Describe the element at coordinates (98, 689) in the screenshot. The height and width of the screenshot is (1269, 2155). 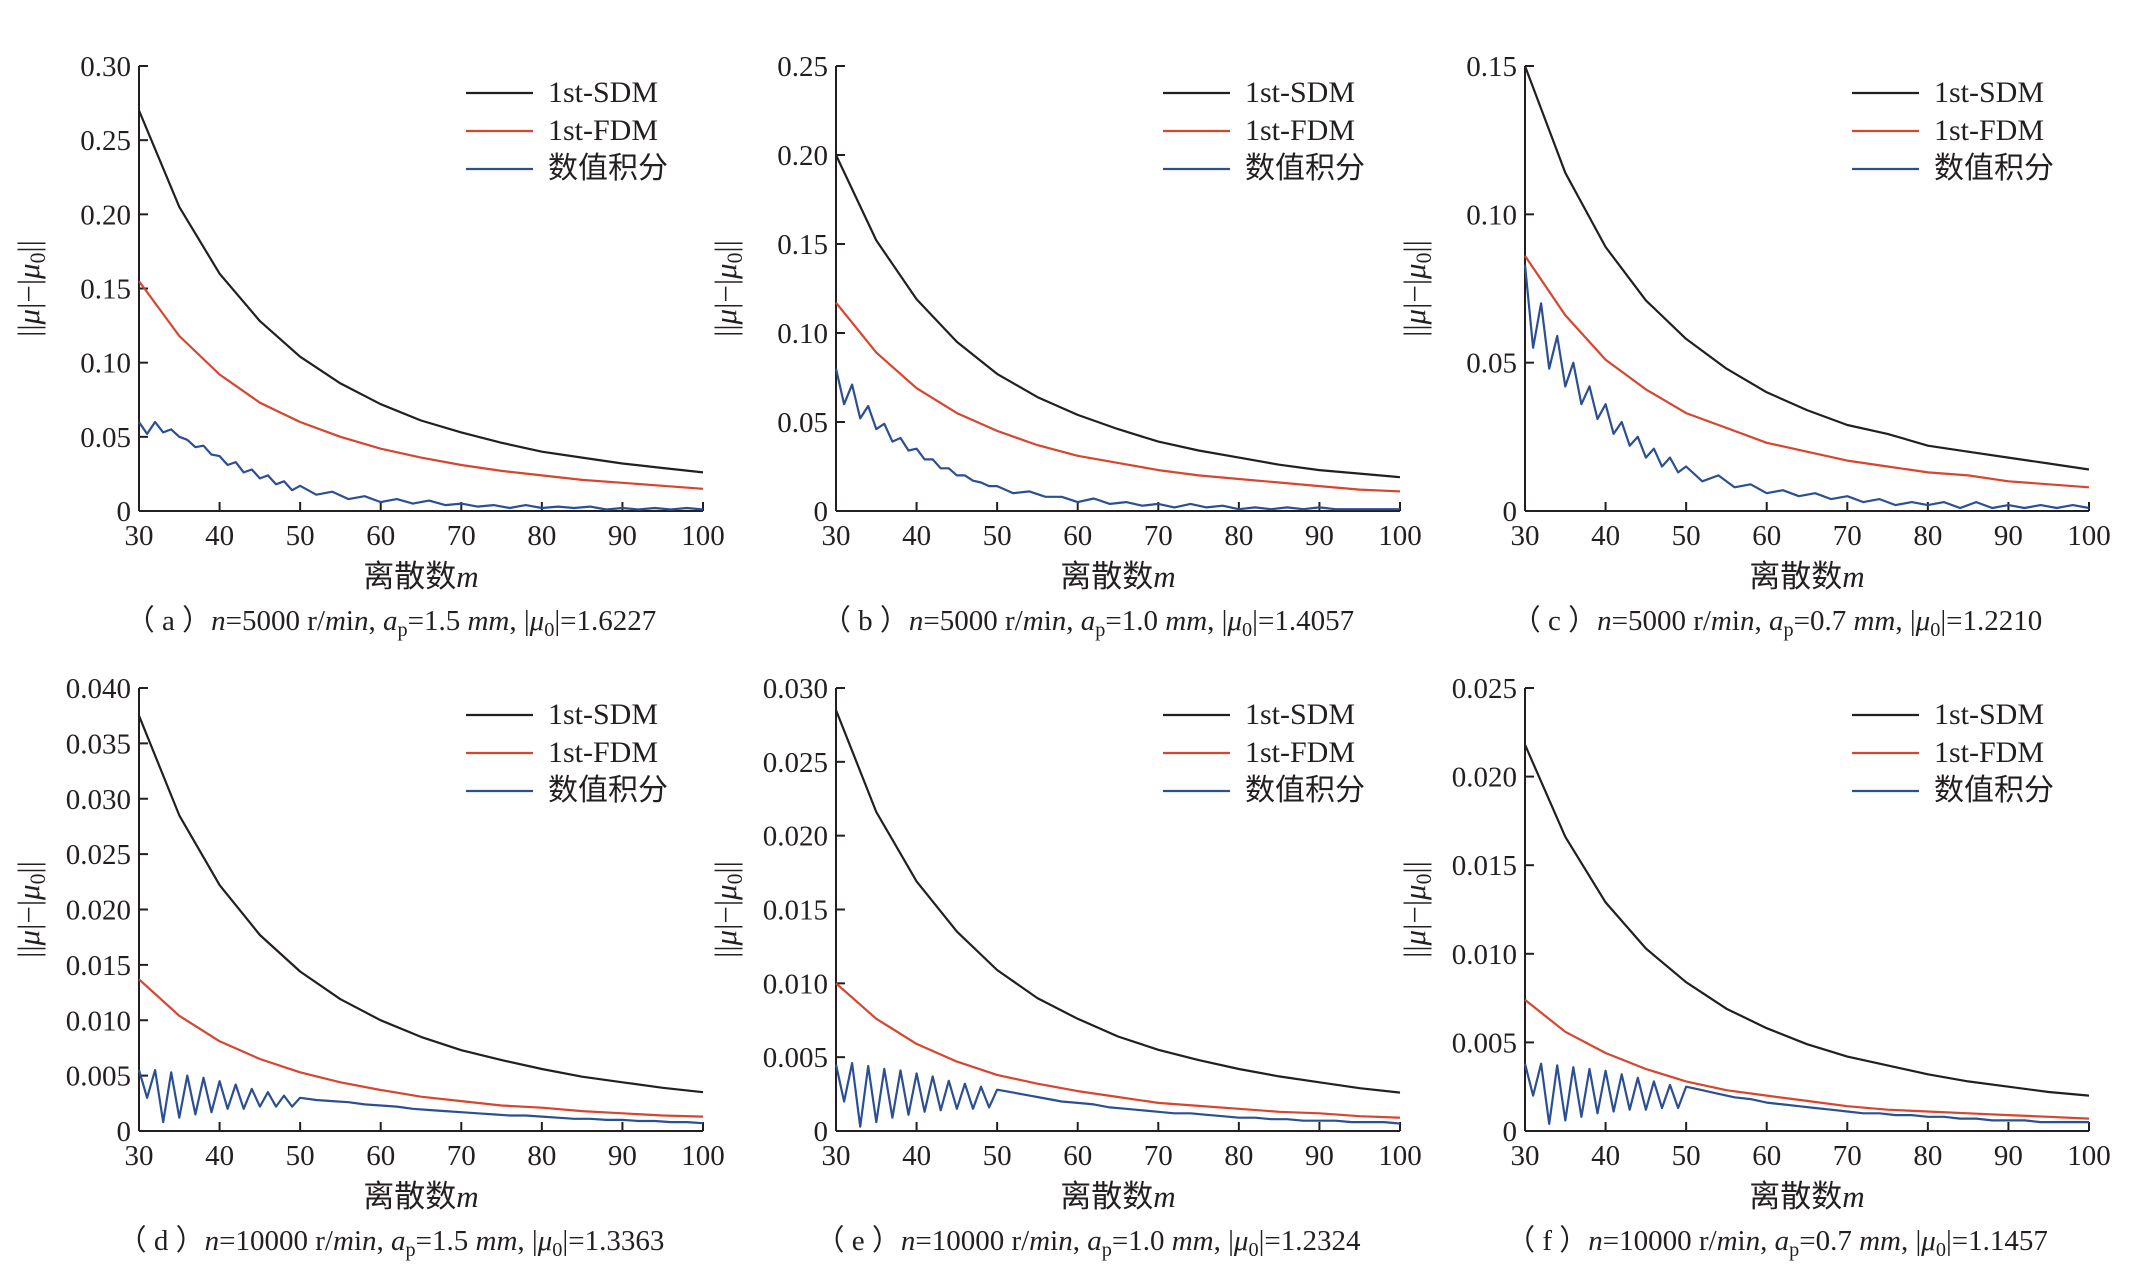
I see `y-tick-label: 0.040` at that location.